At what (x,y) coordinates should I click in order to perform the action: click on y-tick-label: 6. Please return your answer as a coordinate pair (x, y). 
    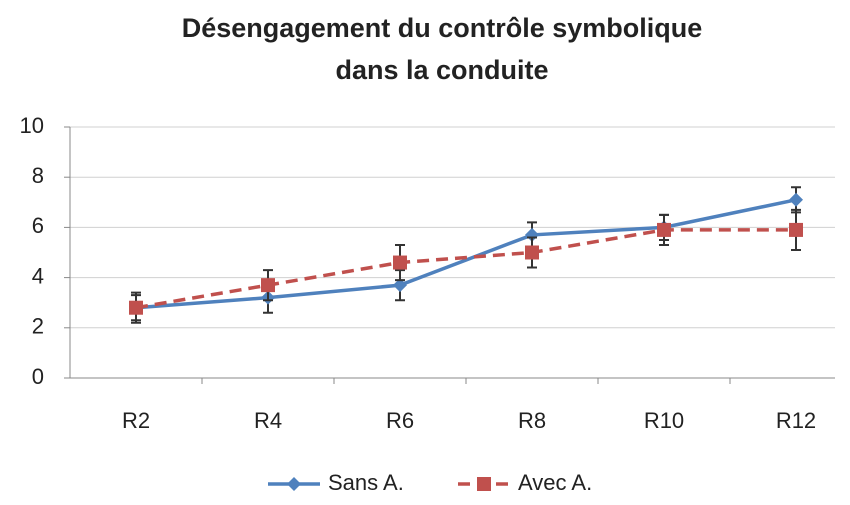
    Looking at the image, I should click on (38, 225).